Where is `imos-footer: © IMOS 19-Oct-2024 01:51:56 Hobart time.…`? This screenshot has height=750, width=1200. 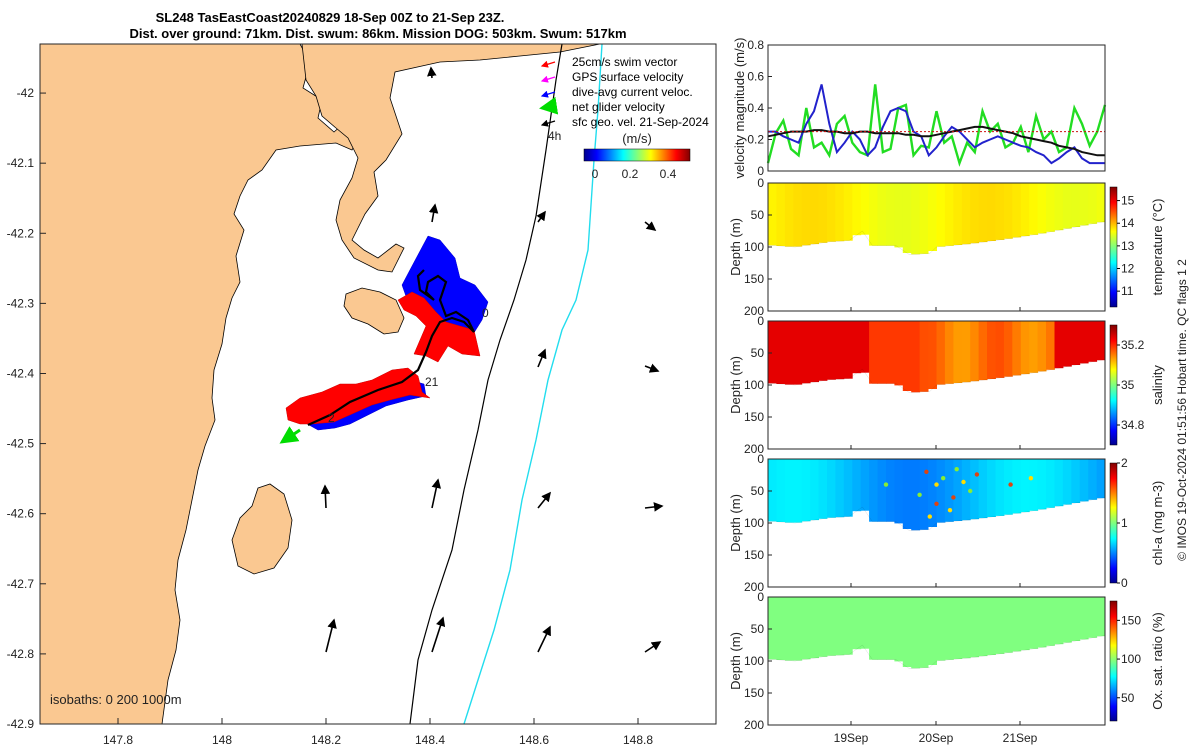
imos-footer: © IMOS 19-Oct-2024 01:51:56 Hobart time.… is located at coordinates (1182, 410).